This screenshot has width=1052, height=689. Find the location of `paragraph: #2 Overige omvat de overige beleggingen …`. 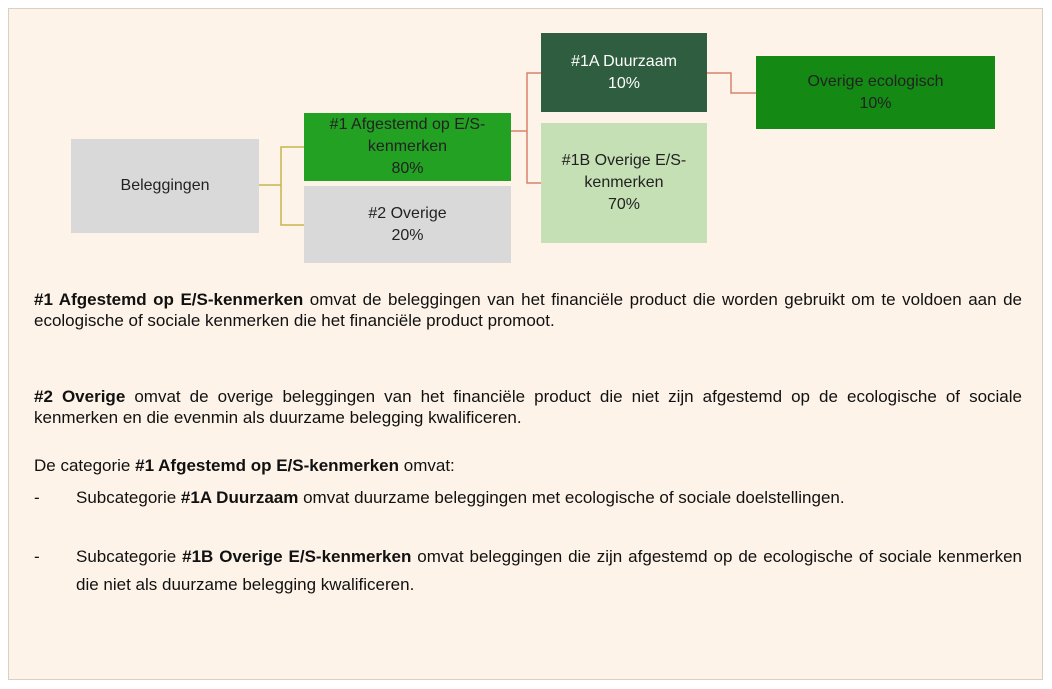

paragraph: #2 Overige omvat de overige beleggingen … is located at coordinates (528, 407).